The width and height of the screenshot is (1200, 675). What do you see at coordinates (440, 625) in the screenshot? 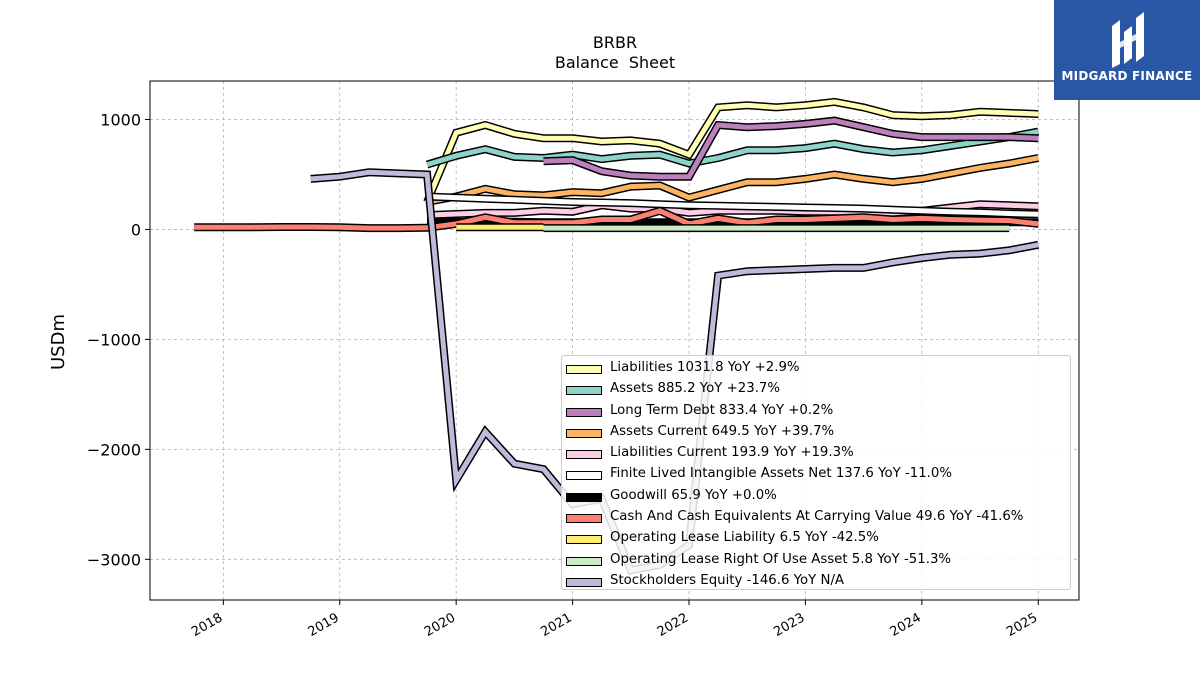
I see `x-tick-label: 2020` at bounding box center [440, 625].